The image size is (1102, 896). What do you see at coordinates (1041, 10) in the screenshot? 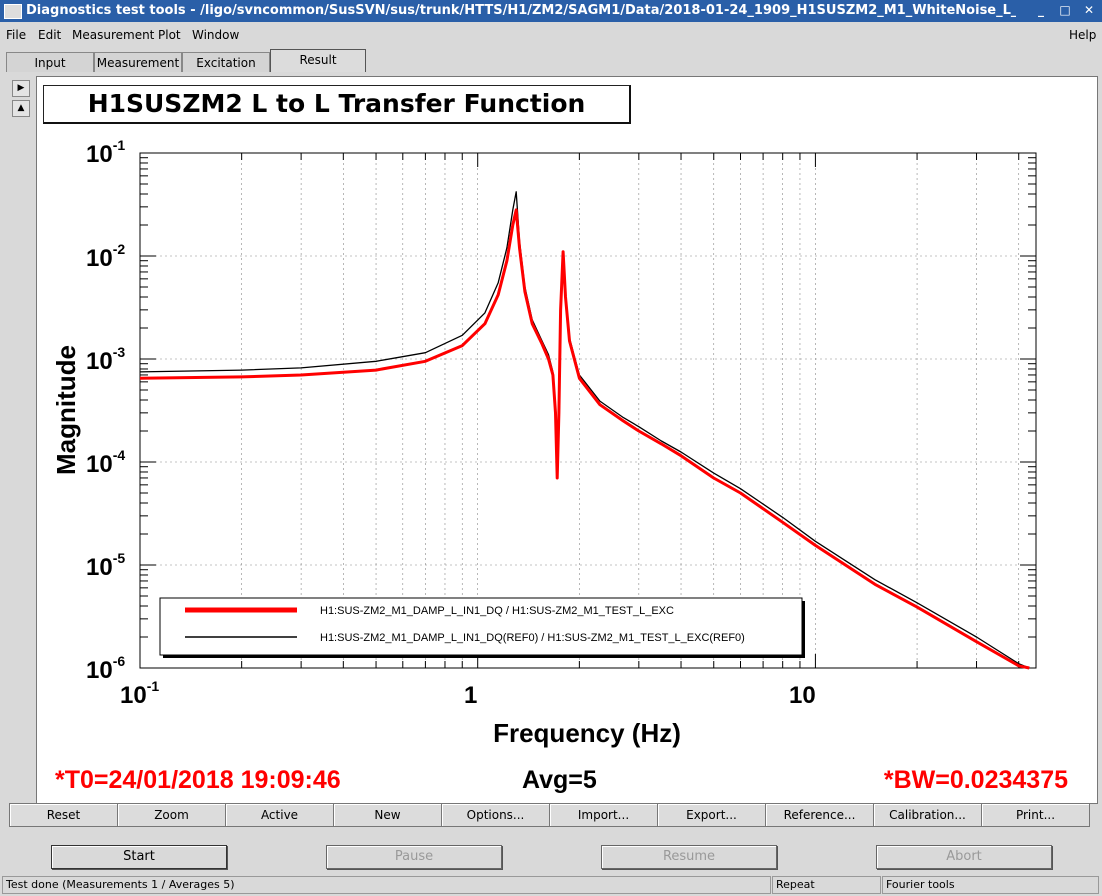
I see `minimize-icon: _` at bounding box center [1041, 10].